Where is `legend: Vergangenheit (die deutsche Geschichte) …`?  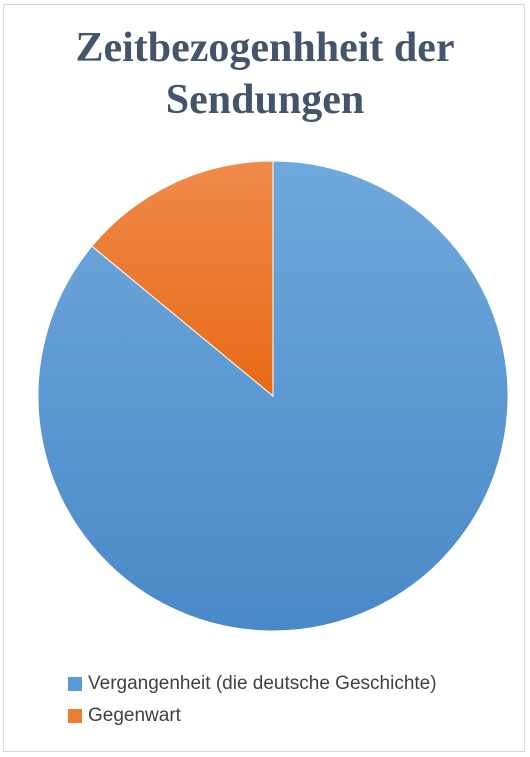 legend: Vergangenheit (die deutsche Geschichte) … is located at coordinates (252, 702).